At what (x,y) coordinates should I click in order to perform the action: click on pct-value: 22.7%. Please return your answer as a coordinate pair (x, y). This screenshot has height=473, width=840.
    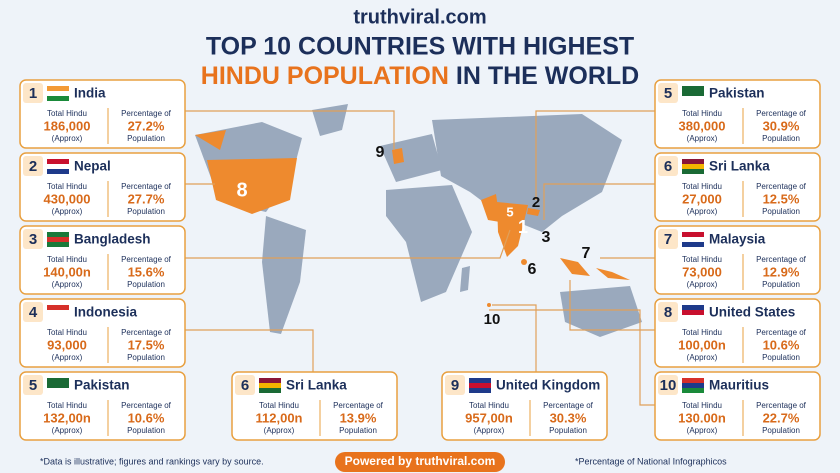
    Looking at the image, I should click on (781, 417).